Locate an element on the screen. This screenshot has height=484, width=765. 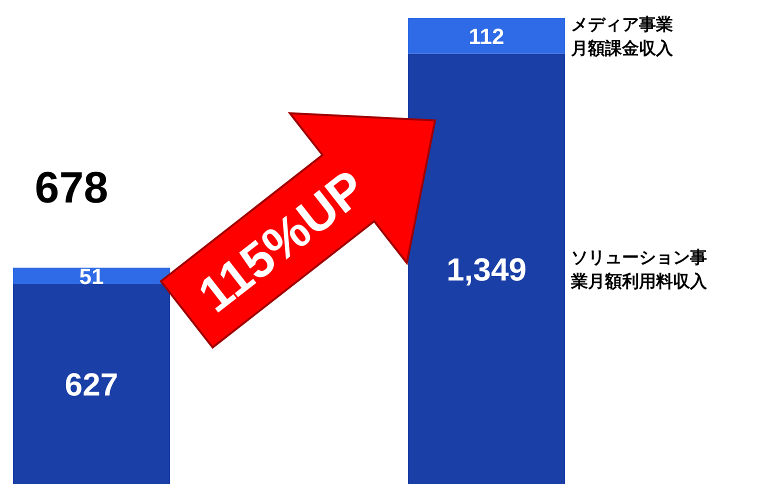
data-label: 627 is located at coordinates (91, 384).